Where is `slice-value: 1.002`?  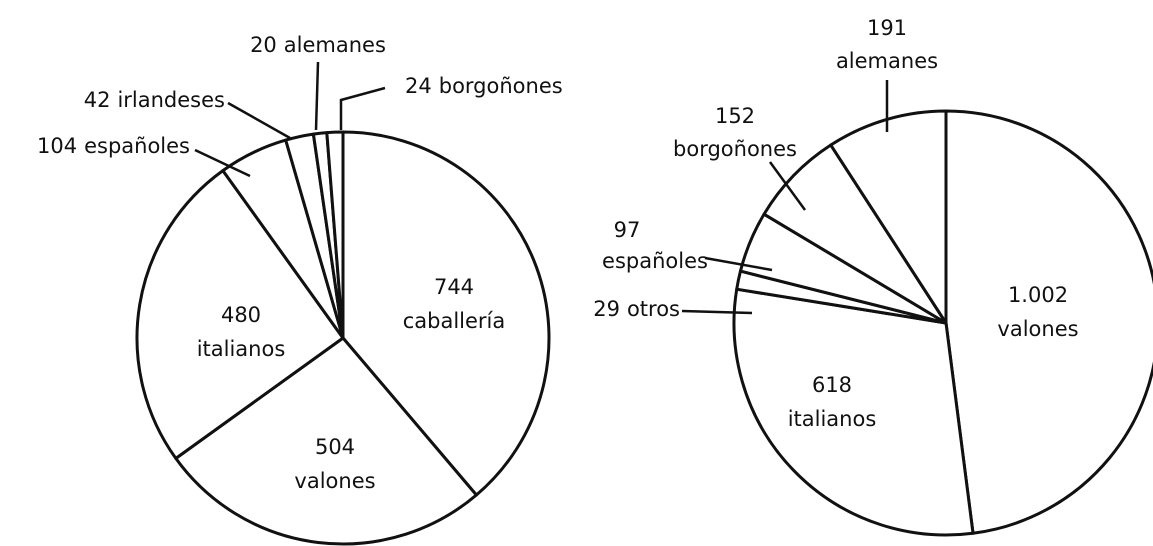
slice-value: 1.002 is located at coordinates (1038, 295).